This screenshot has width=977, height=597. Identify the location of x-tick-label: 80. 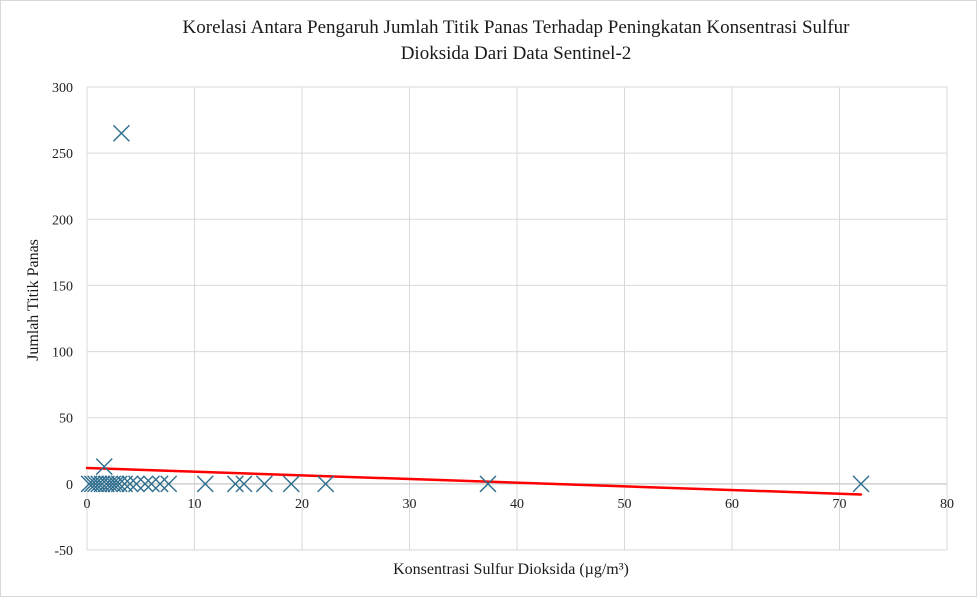
(947, 504).